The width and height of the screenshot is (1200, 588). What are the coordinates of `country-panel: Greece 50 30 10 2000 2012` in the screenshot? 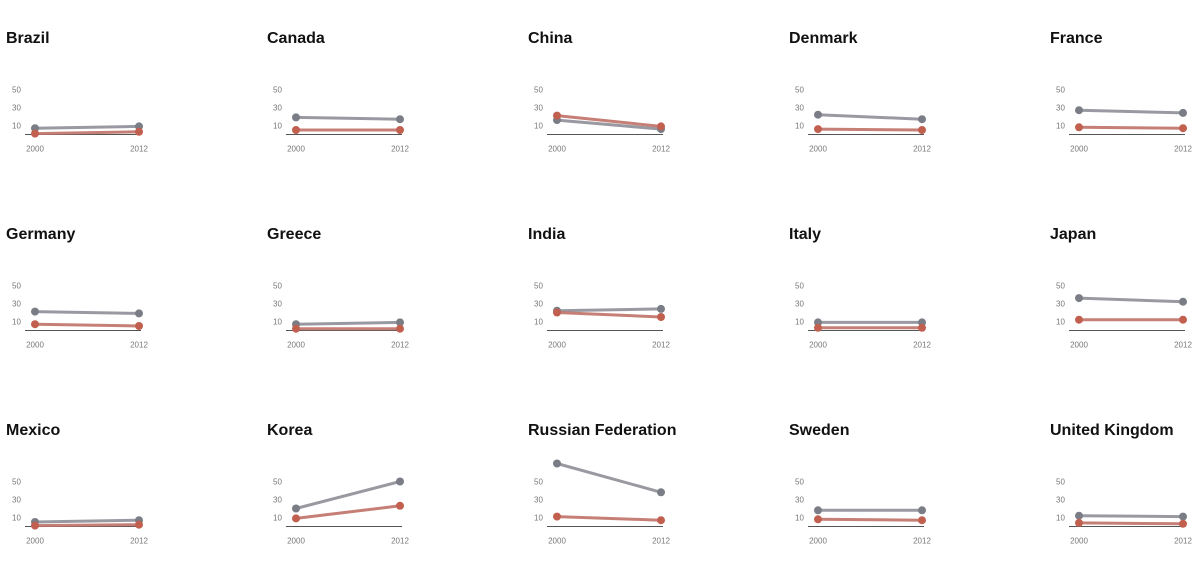 It's located at (378, 294).